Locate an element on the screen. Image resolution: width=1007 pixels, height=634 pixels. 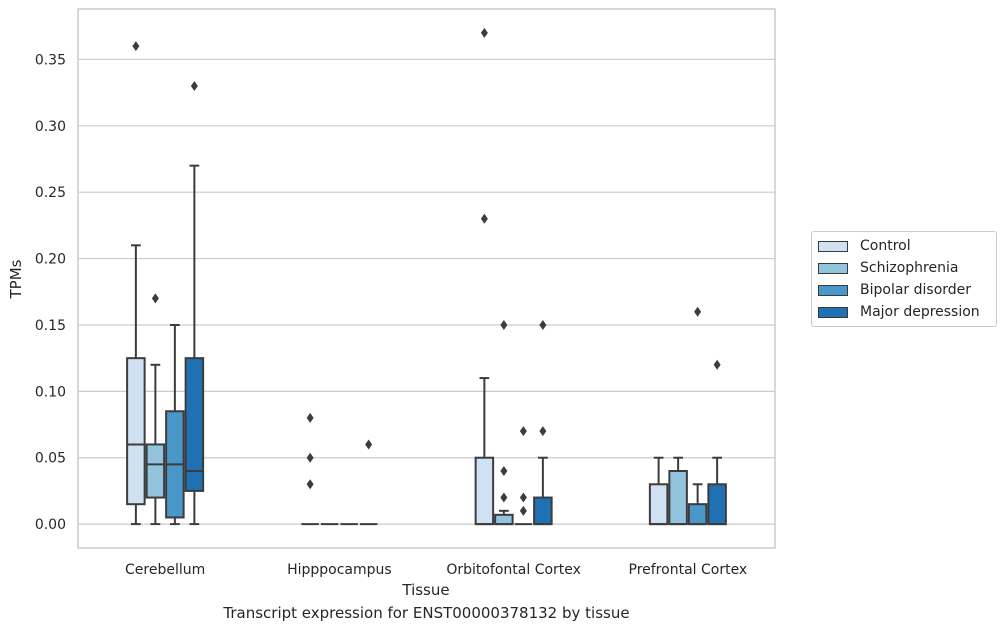
y-tick-label: 0.20 is located at coordinates (50, 260).